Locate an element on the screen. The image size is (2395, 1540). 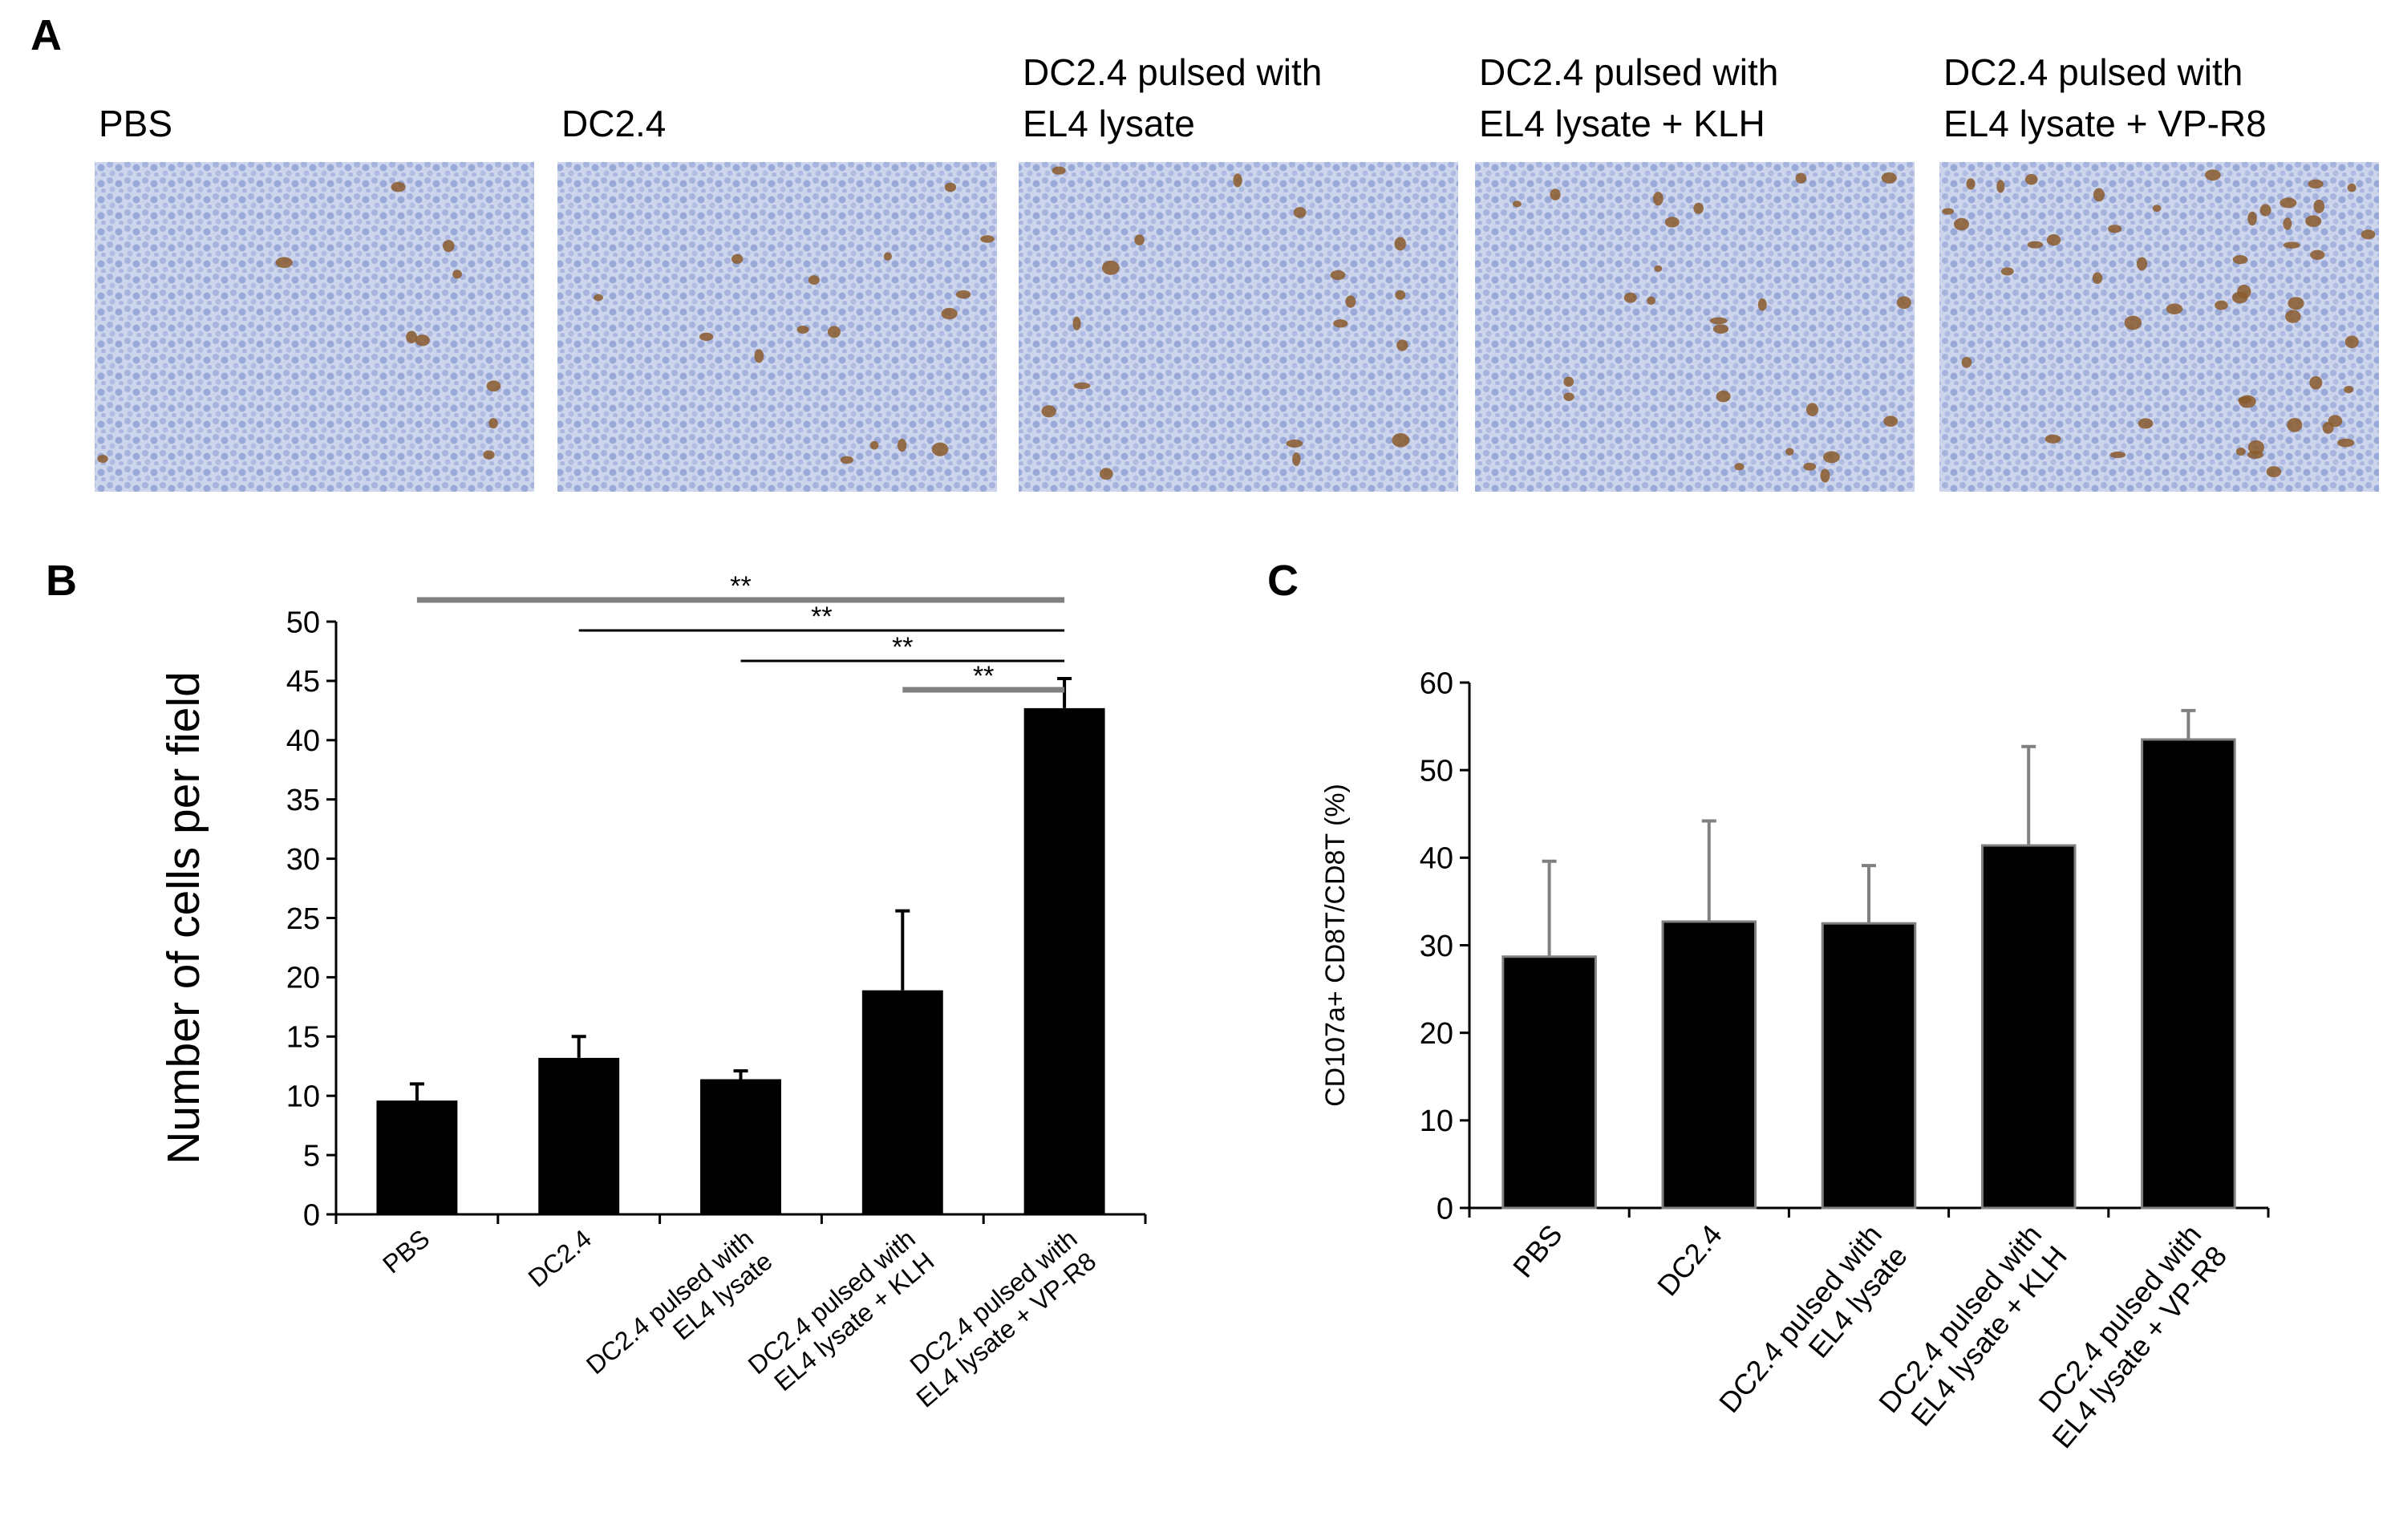
y-tick-label: 50 is located at coordinates (303, 622).